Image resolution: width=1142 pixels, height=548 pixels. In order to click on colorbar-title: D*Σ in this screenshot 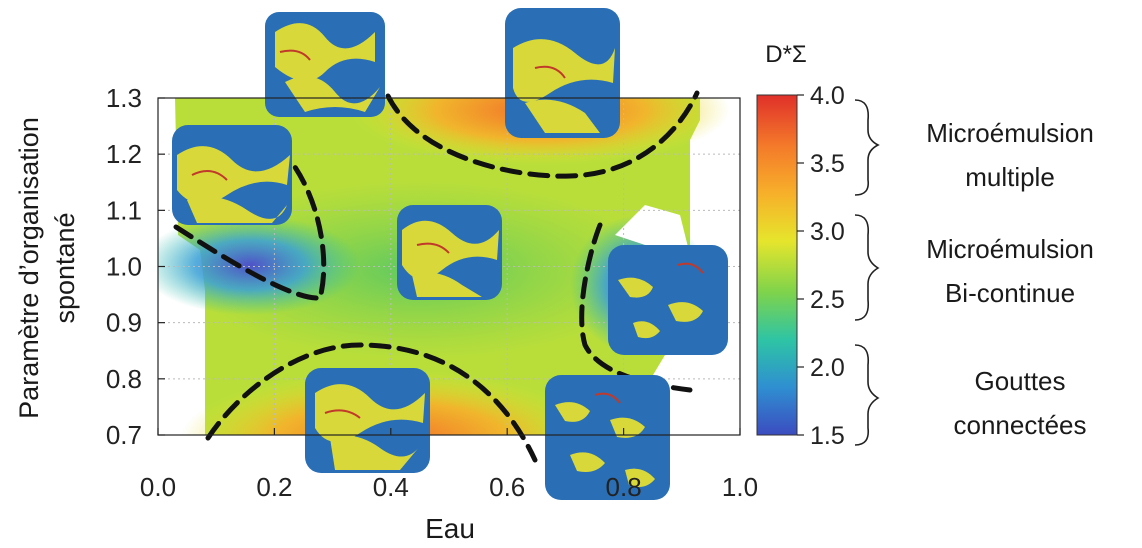, I will do `click(786, 54)`.